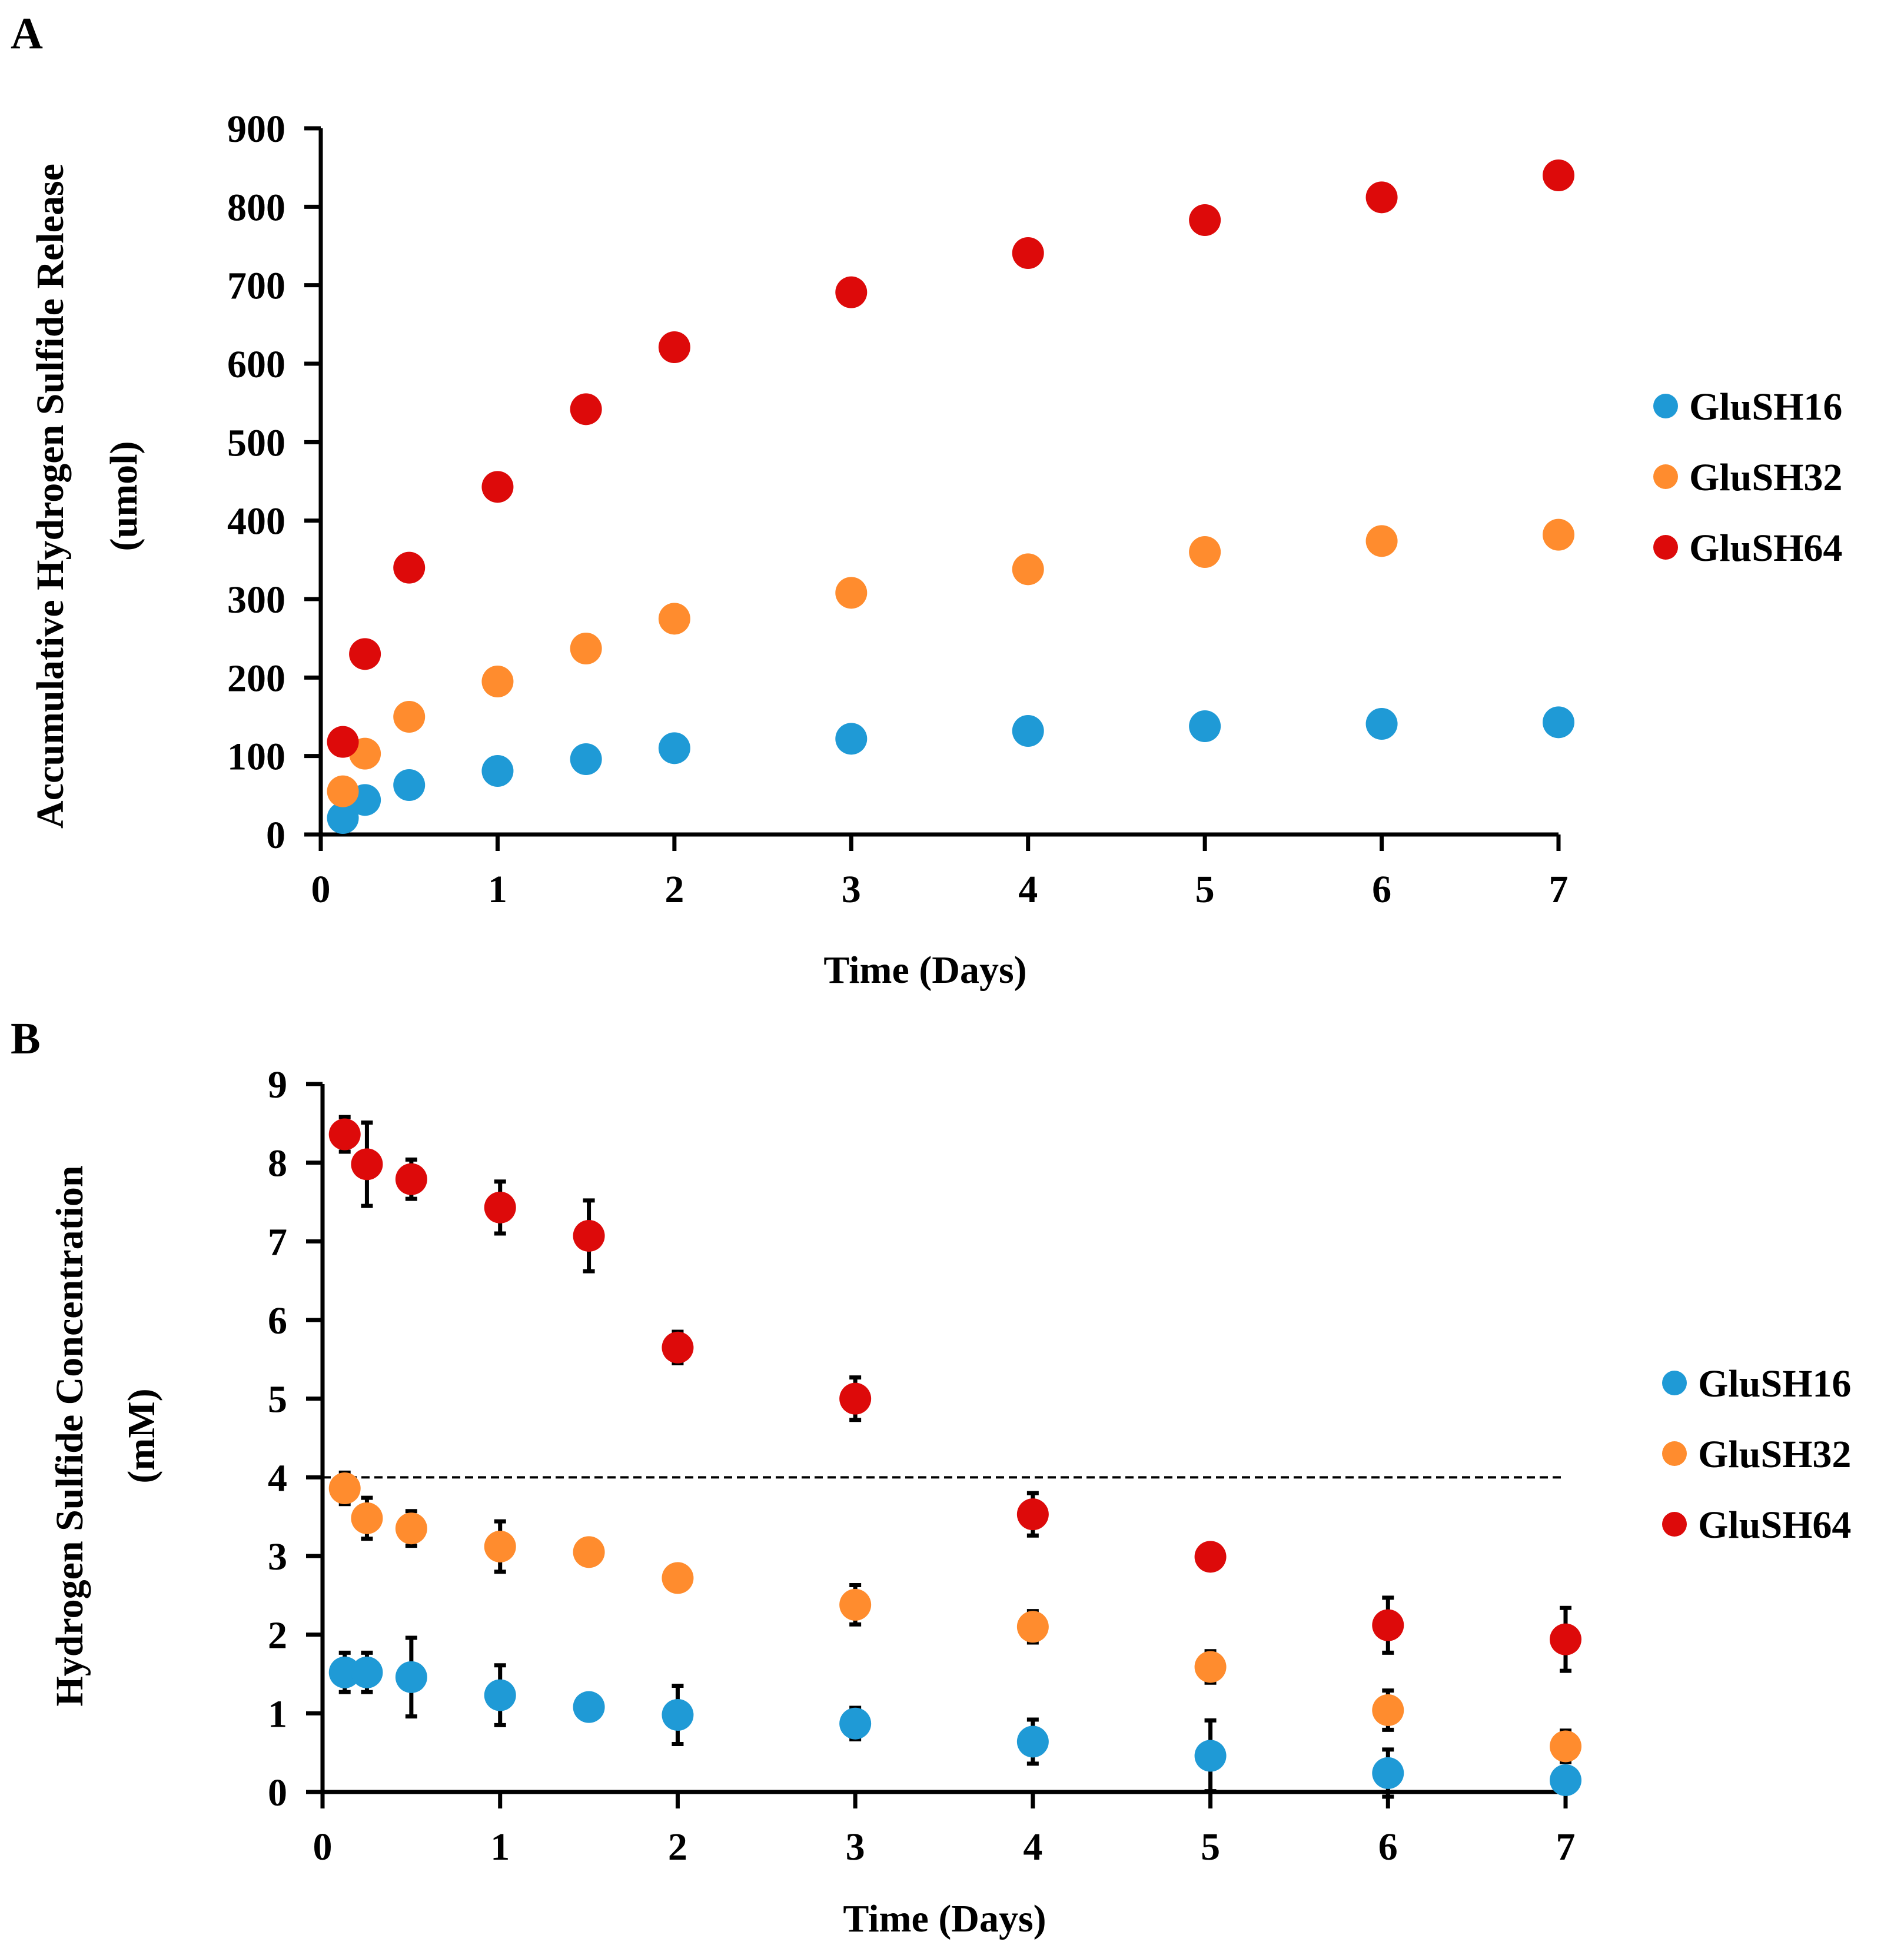 The image size is (1904, 1955). I want to click on panel-b-y-tick-label: 7, so click(277, 1242).